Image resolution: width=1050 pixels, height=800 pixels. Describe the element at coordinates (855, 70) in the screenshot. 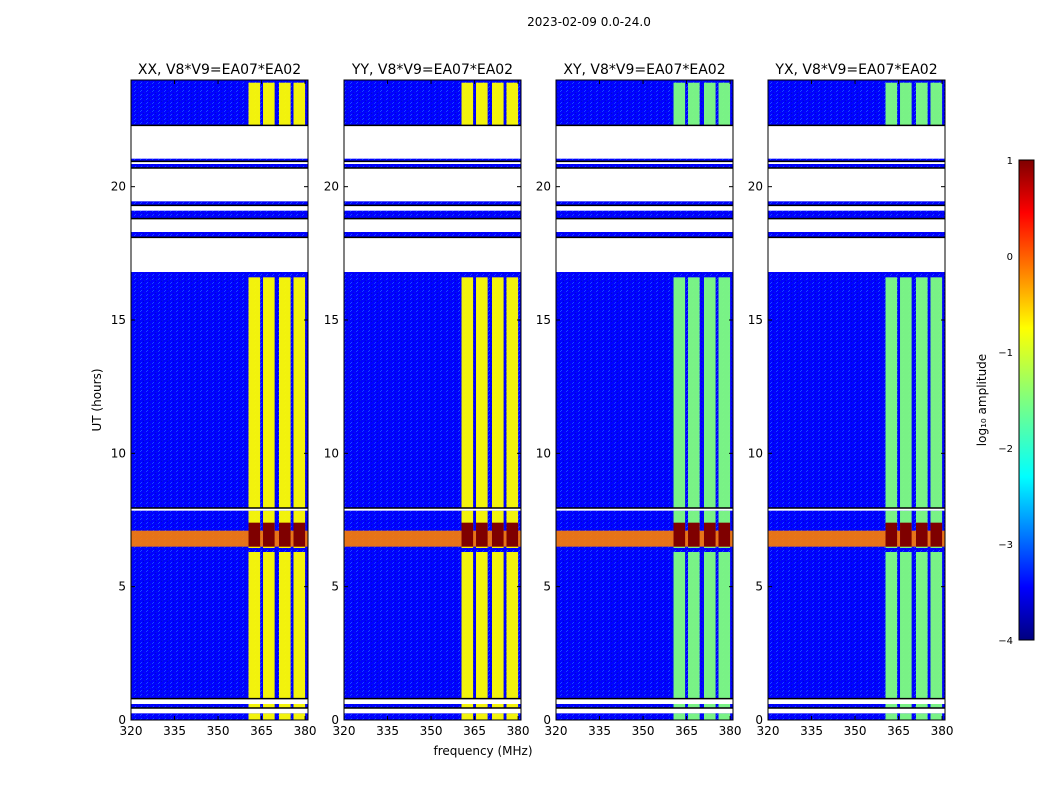

I see `panel-title: YX, V8*V9=EA07*EA02` at that location.